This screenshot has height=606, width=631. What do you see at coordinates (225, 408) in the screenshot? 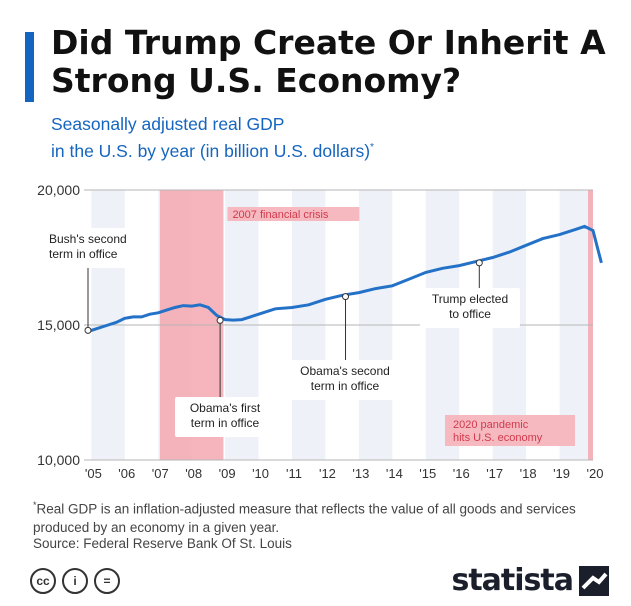
I see `annotation-text: Obama's first` at bounding box center [225, 408].